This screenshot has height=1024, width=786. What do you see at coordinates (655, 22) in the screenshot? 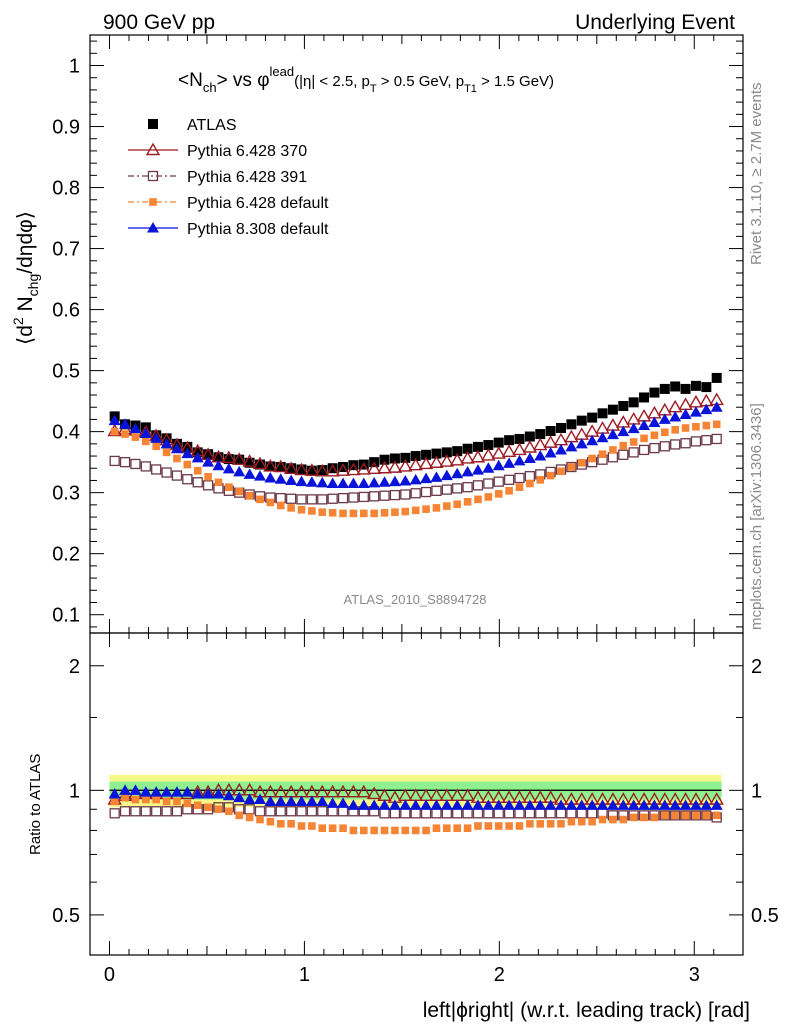
I see `header-right: Underlying Event` at bounding box center [655, 22].